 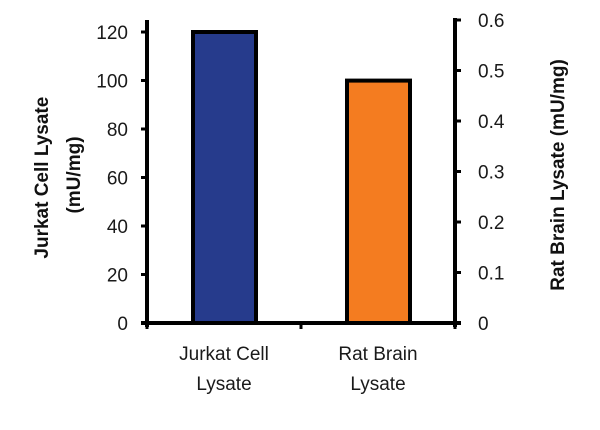 I want to click on right-tick-label: 0.2, so click(x=491, y=223).